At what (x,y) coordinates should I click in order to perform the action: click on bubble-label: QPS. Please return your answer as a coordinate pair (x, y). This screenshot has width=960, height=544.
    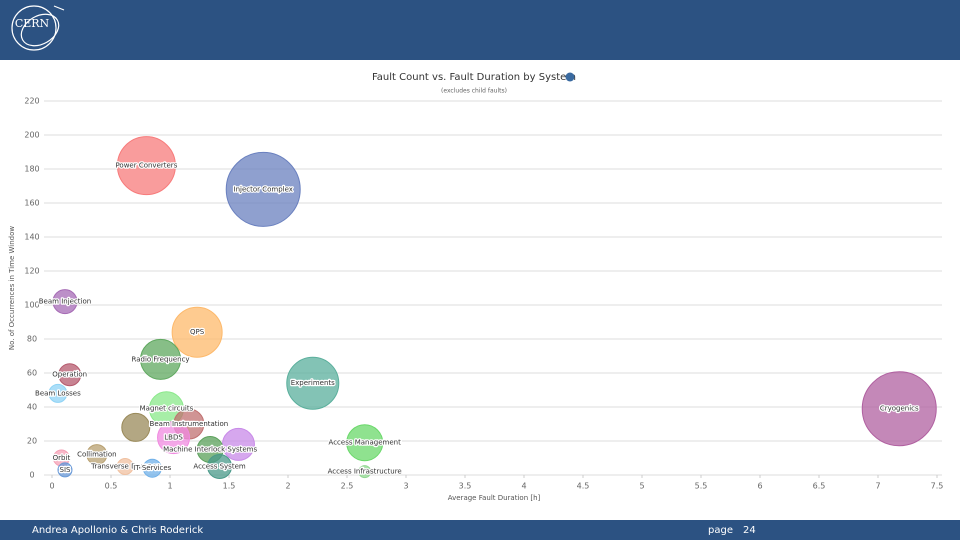
    Looking at the image, I should click on (197, 332).